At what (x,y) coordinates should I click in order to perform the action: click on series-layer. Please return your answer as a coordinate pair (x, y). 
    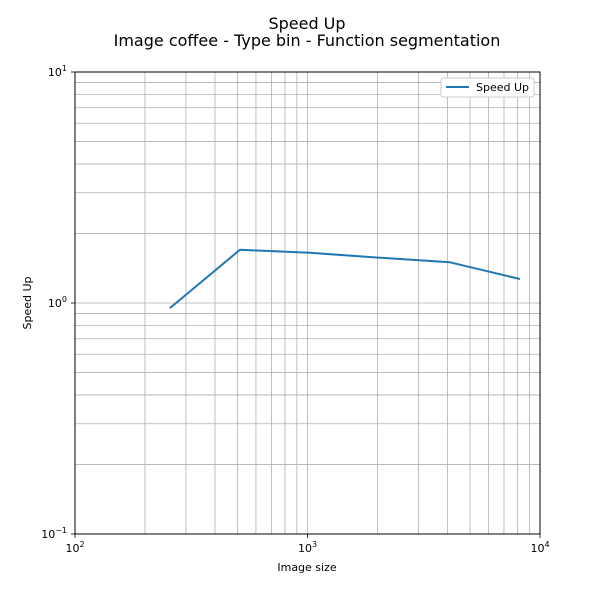
    Looking at the image, I should click on (345, 278).